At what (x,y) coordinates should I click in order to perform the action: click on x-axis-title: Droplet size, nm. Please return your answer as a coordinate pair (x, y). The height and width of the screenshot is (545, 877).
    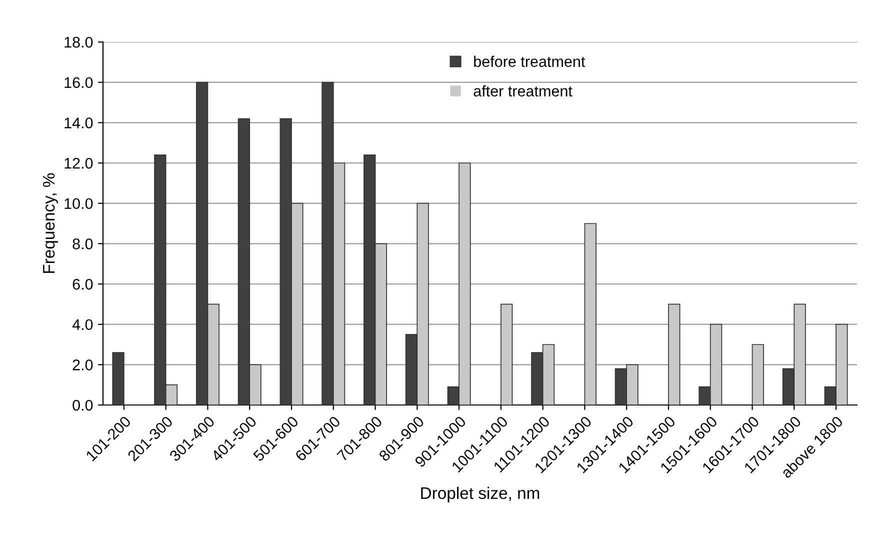
    Looking at the image, I should click on (480, 494).